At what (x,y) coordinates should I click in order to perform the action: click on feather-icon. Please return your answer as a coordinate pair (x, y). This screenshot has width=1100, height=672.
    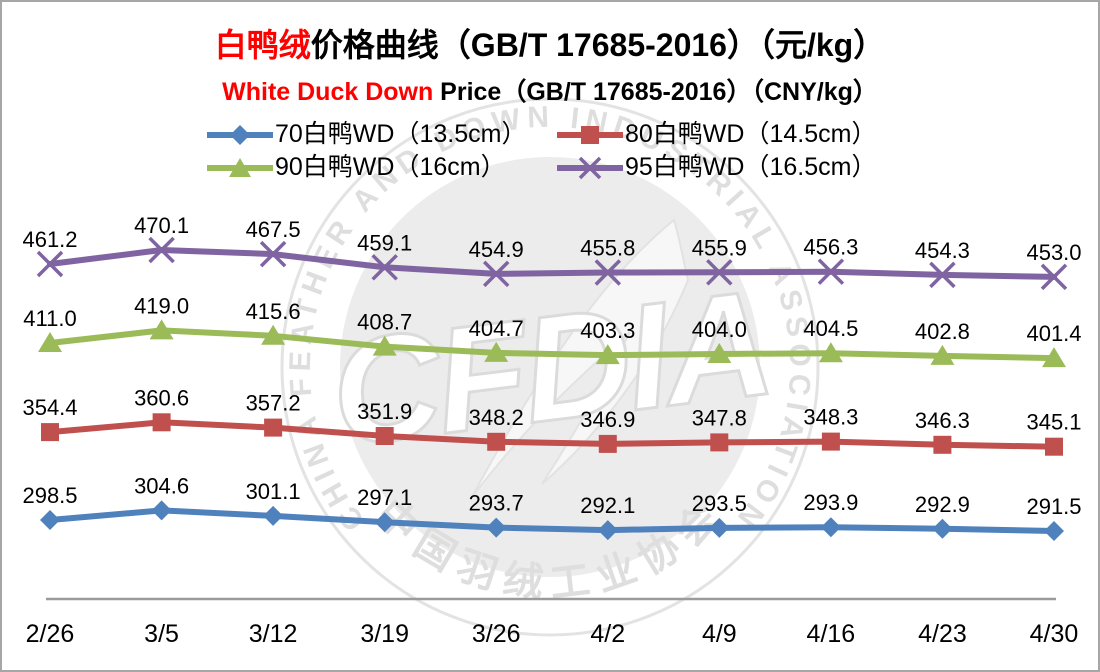
    Looking at the image, I should click on (580, 358).